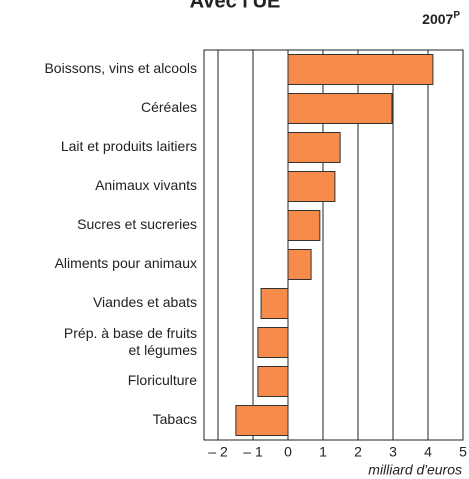 The width and height of the screenshot is (469, 479). Describe the element at coordinates (456, 15) in the screenshot. I see `subtitle-superscript: P` at that location.